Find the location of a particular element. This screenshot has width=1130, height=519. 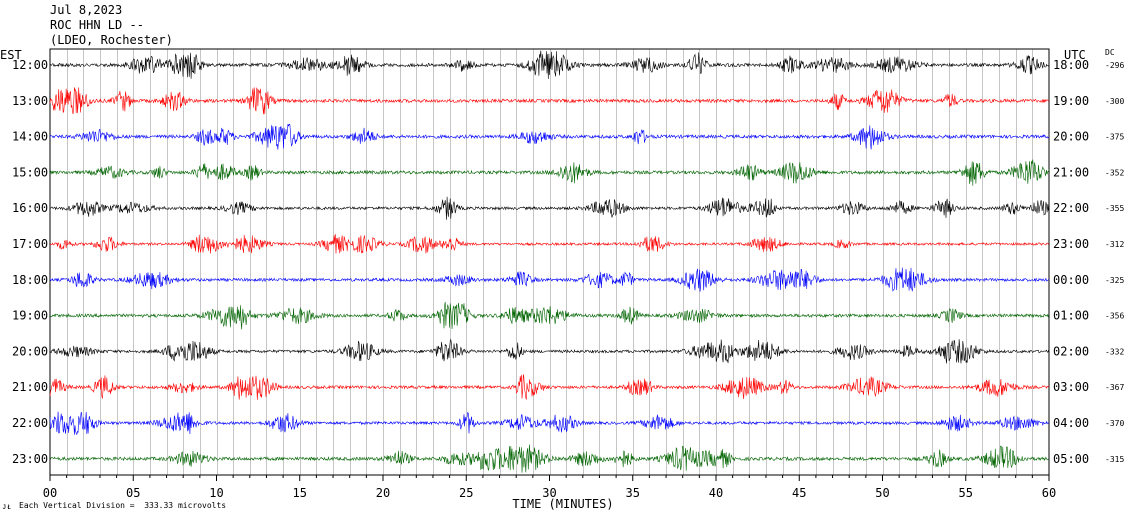

est-hour-label: 21:00 is located at coordinates (30, 387).